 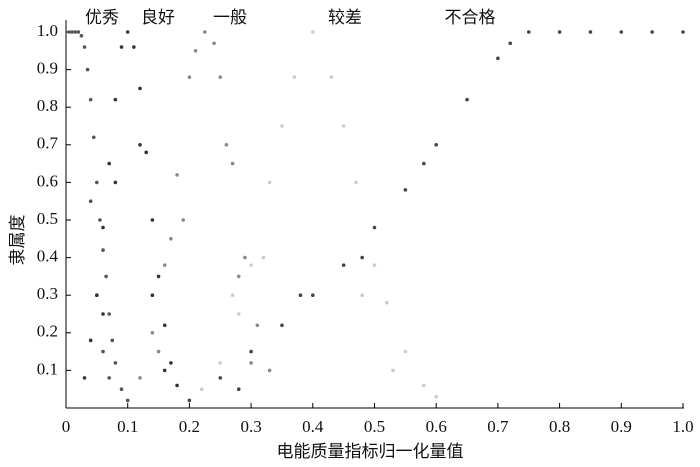 I want to click on y-tick-label: 0.1, so click(x=47, y=368).